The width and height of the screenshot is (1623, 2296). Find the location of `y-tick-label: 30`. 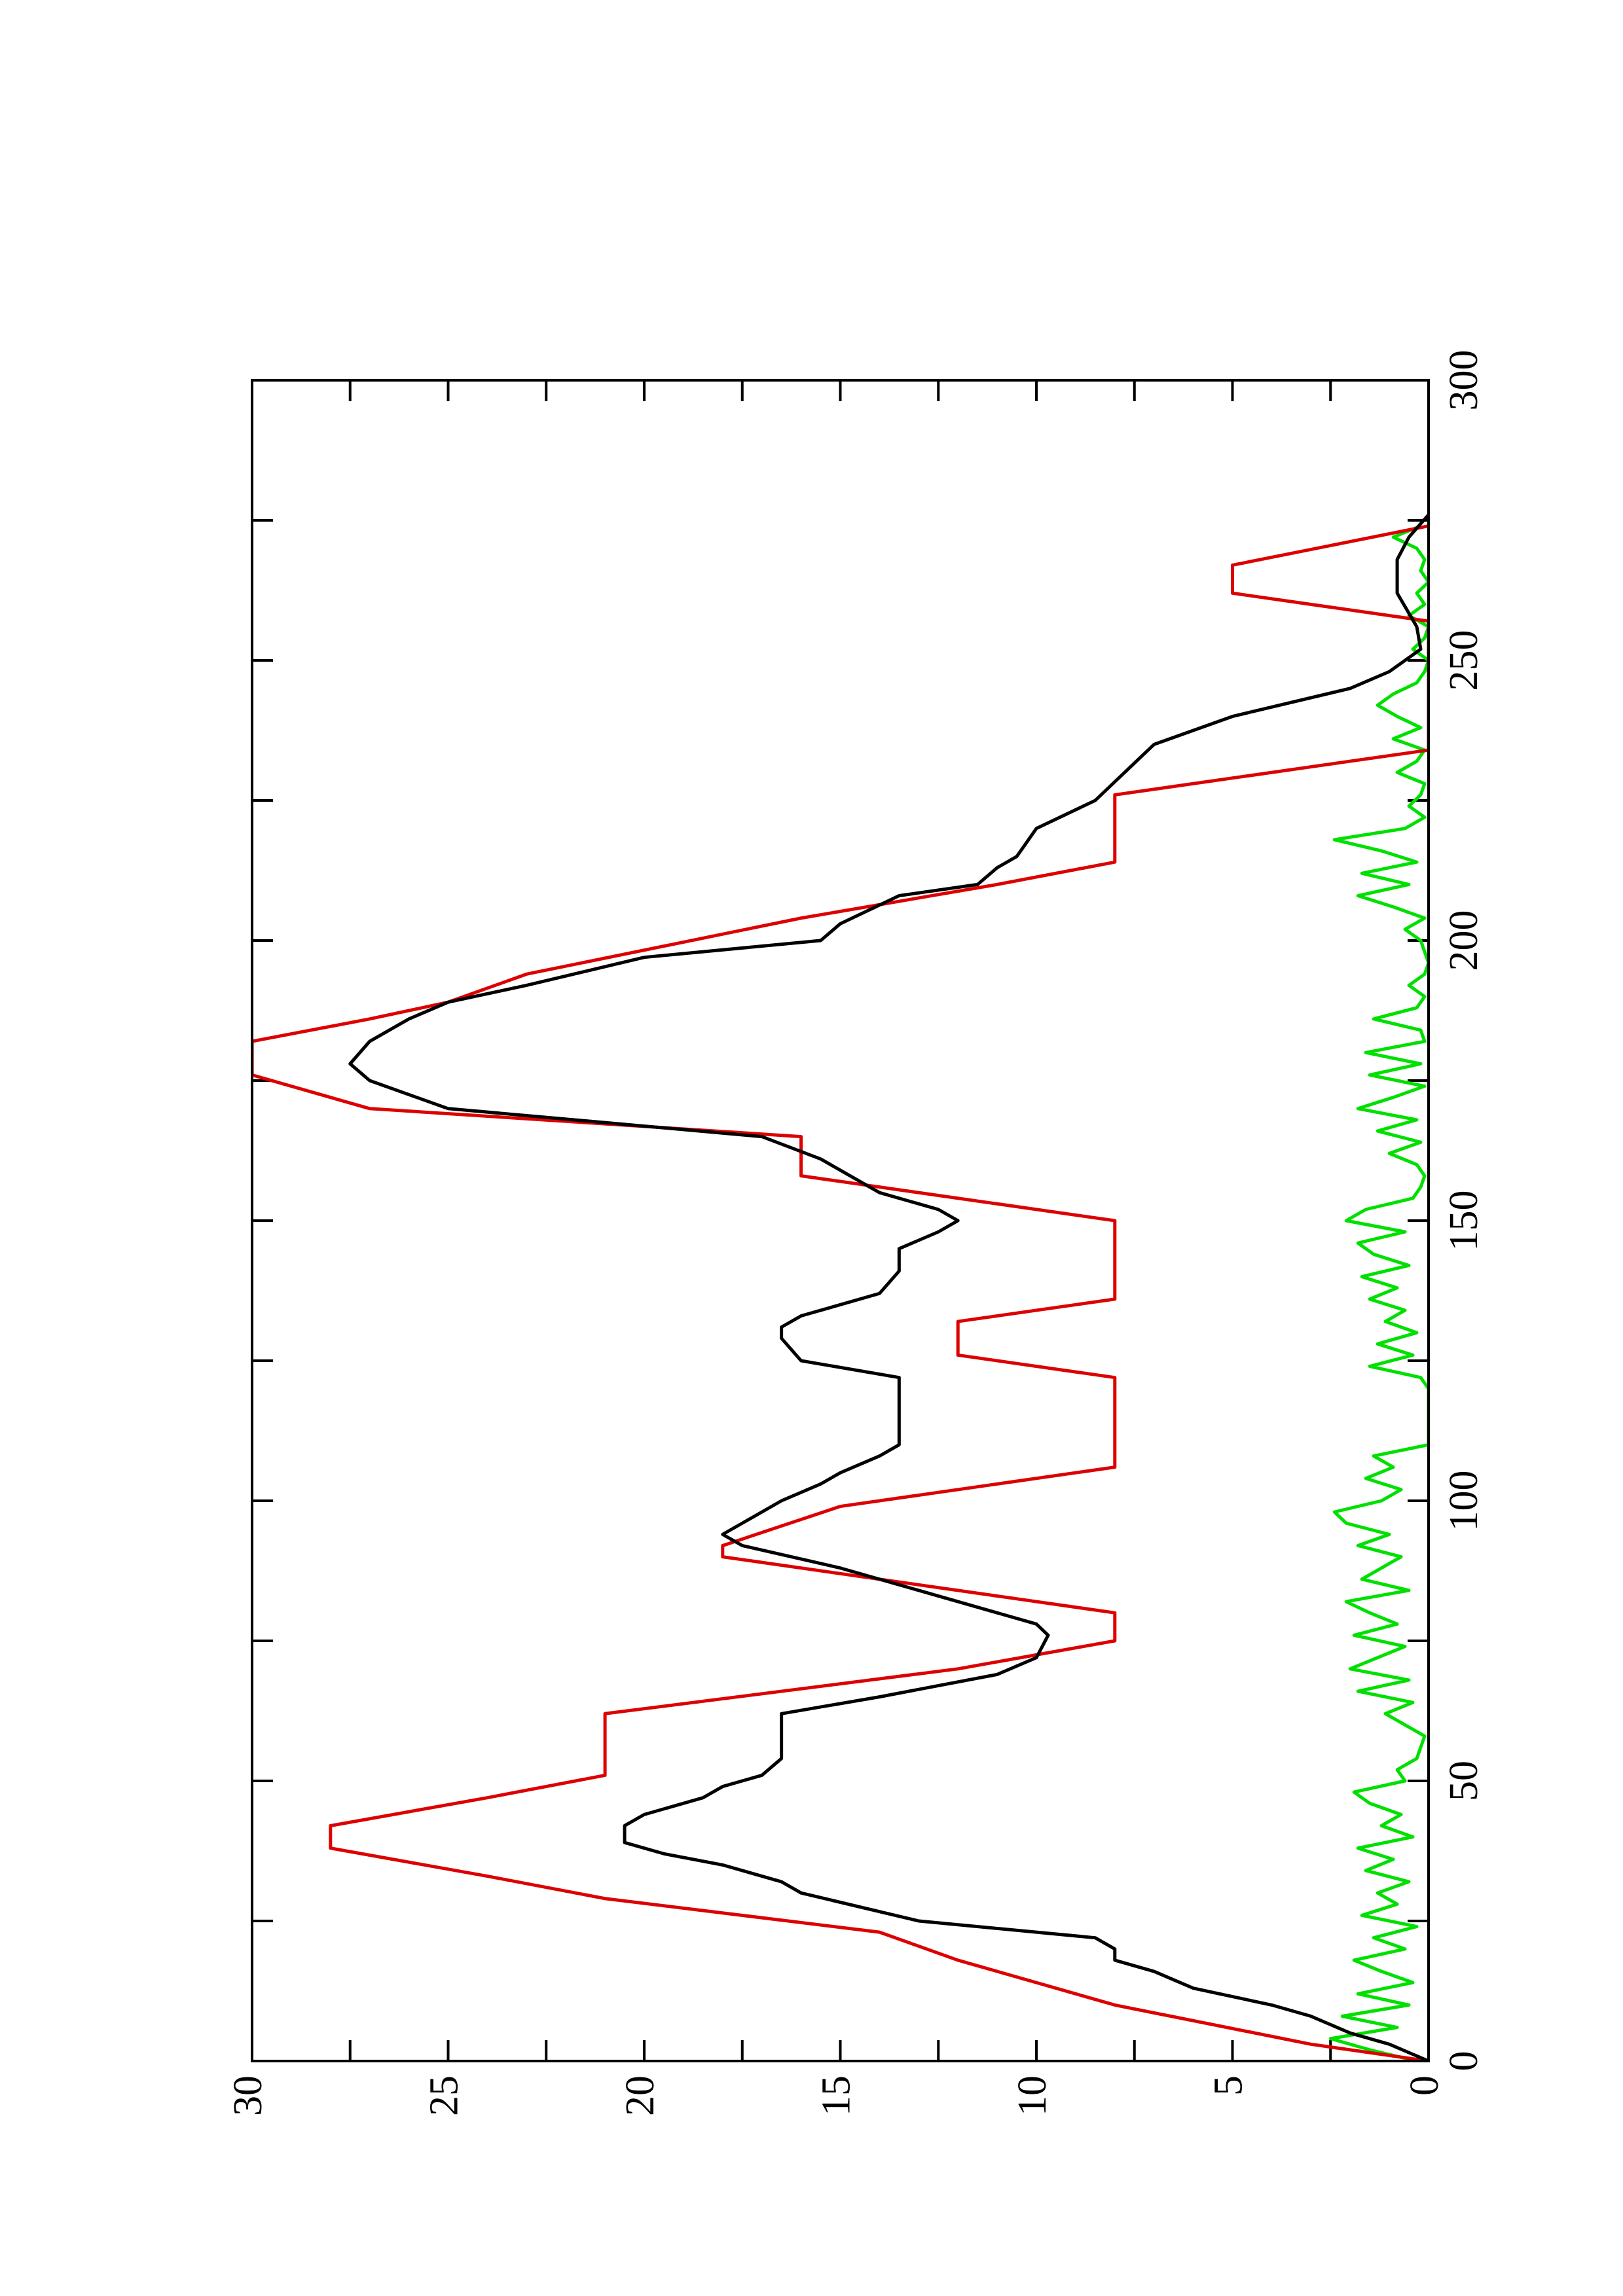

y-tick-label: 30 is located at coordinates (248, 2095).